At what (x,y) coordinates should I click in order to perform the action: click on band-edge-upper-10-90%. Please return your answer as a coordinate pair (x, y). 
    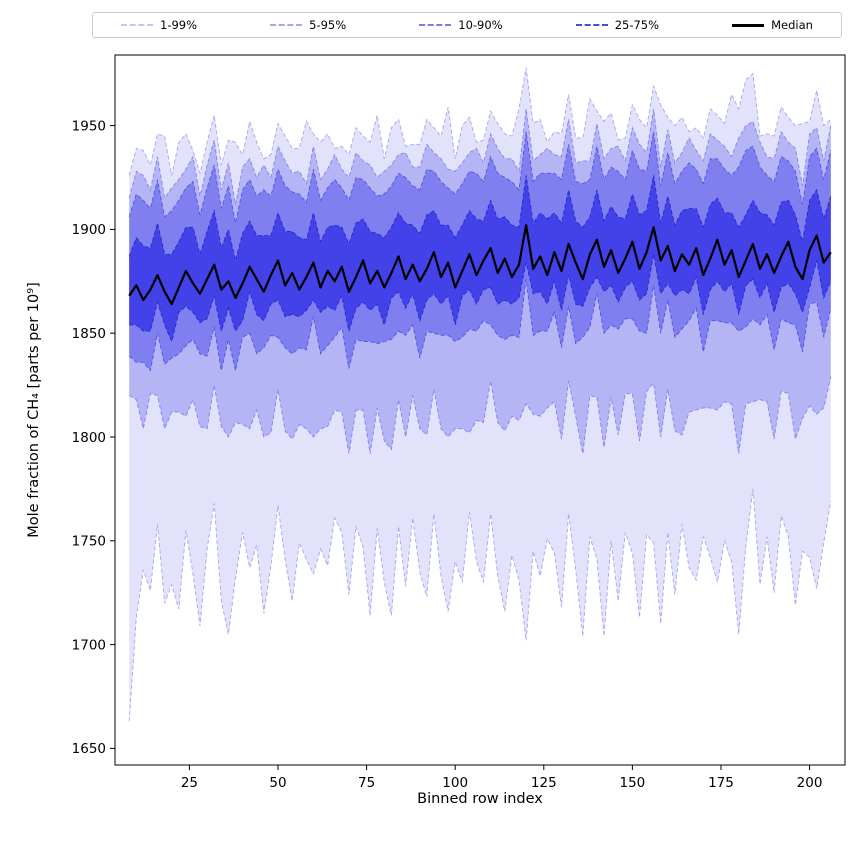
    Looking at the image, I should click on (480, 177).